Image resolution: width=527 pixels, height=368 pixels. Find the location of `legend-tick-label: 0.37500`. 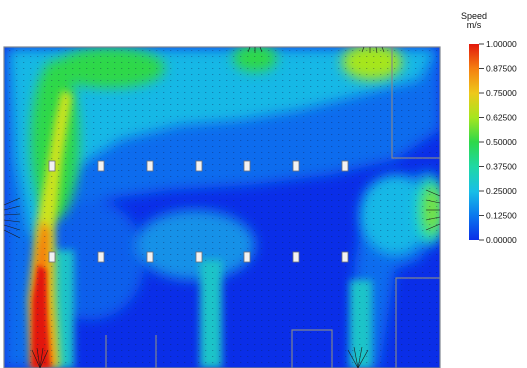

legend-tick-label: 0.37500 is located at coordinates (501, 167).